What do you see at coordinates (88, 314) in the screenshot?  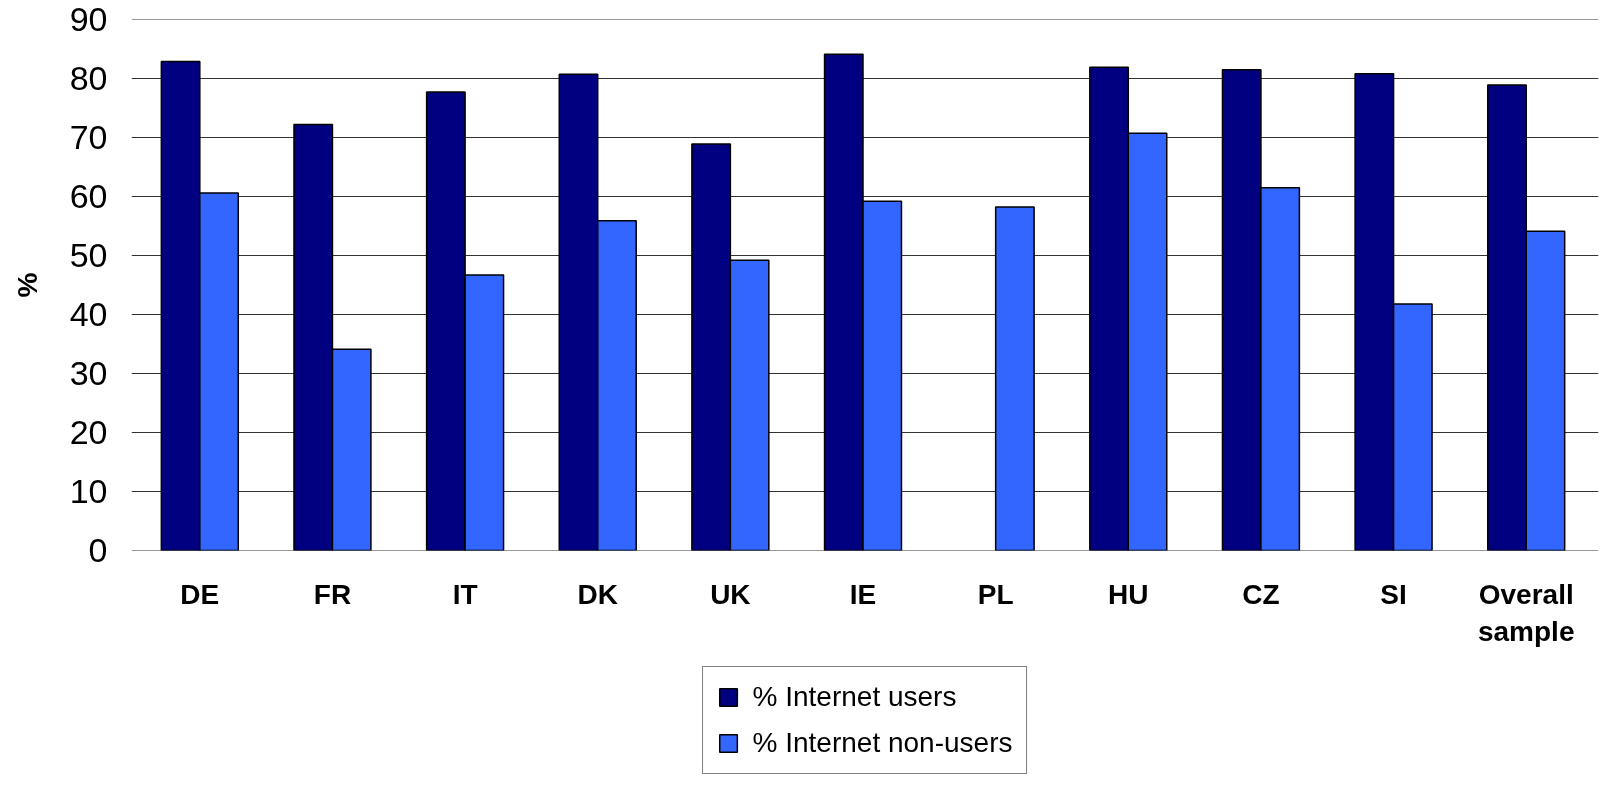 I see `y-tick-label: 40` at bounding box center [88, 314].